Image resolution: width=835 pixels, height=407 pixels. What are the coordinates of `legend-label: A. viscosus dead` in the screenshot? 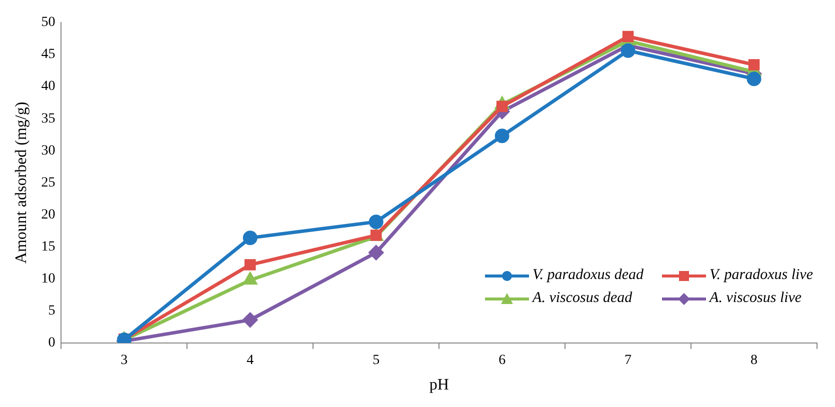 It's located at (582, 298).